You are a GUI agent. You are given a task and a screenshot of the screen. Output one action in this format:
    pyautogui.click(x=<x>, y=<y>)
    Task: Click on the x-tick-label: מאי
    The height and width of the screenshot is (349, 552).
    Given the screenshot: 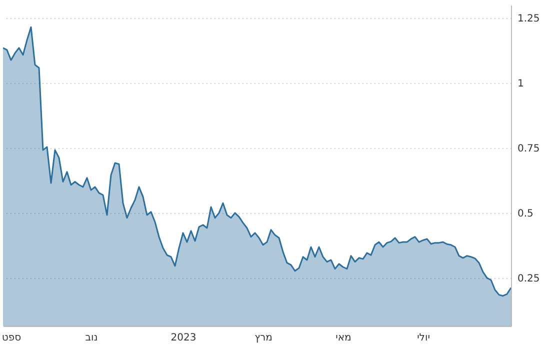 What is the action you would take?
    pyautogui.click(x=344, y=338)
    